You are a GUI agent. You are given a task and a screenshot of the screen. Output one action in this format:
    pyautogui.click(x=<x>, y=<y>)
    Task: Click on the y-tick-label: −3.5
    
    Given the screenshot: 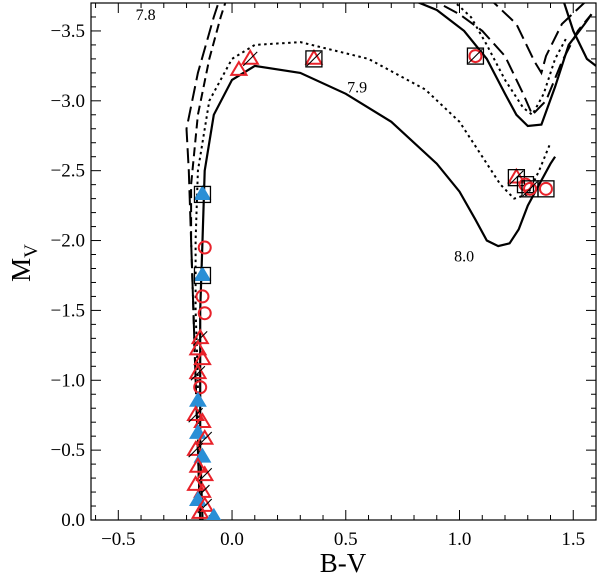 What is the action you would take?
    pyautogui.click(x=68, y=31)
    